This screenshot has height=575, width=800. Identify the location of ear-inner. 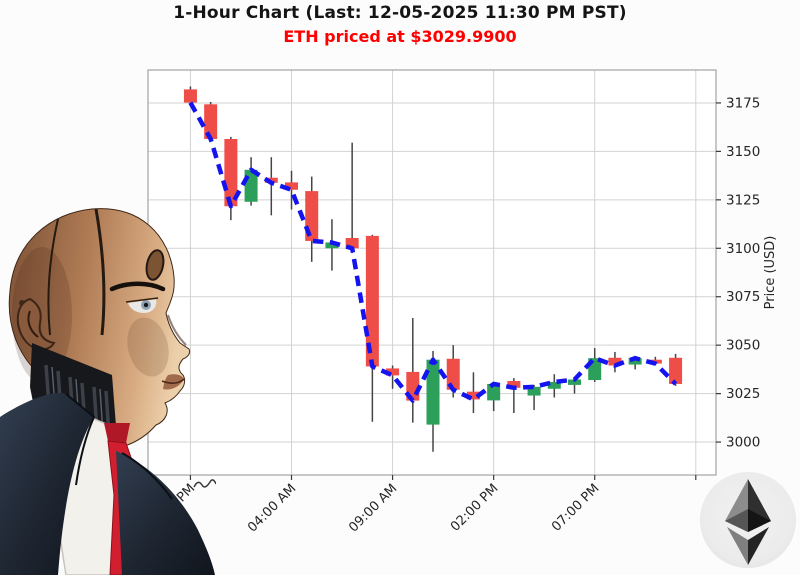
(33, 324).